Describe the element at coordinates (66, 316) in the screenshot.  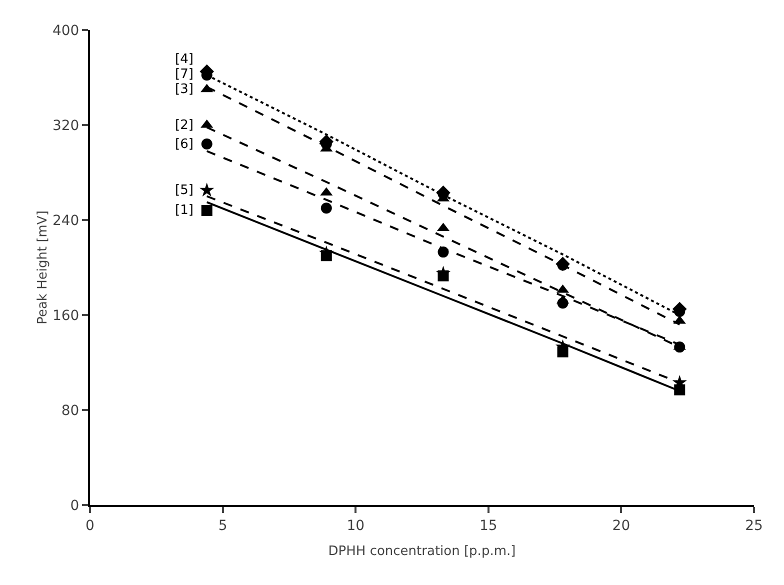
I see `y-tick-label: 160` at that location.